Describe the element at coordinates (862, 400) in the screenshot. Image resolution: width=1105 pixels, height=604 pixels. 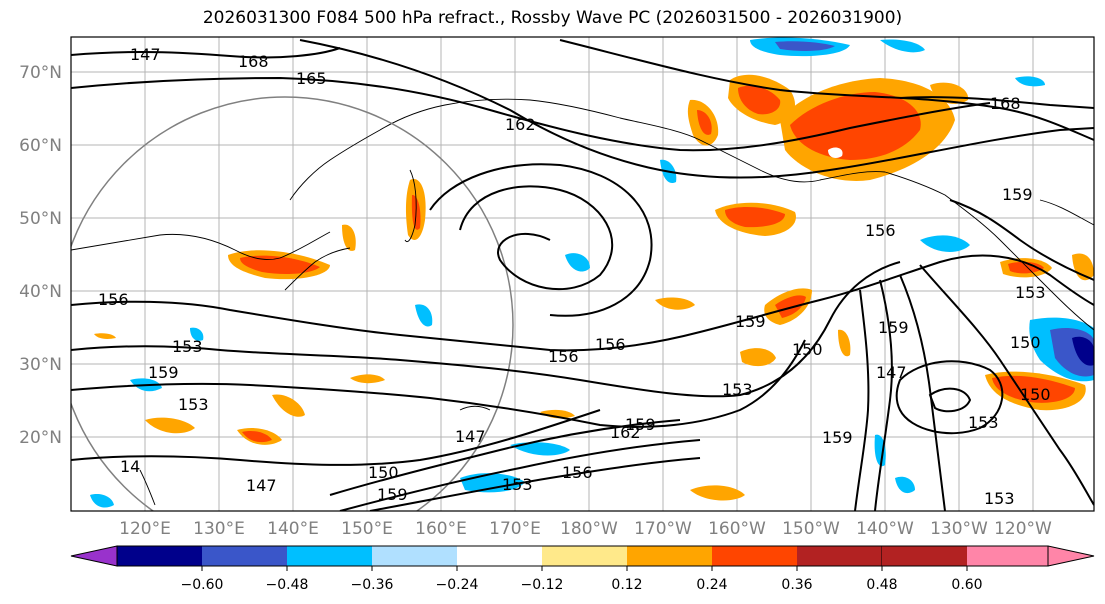
I see `contour-147-e` at that location.